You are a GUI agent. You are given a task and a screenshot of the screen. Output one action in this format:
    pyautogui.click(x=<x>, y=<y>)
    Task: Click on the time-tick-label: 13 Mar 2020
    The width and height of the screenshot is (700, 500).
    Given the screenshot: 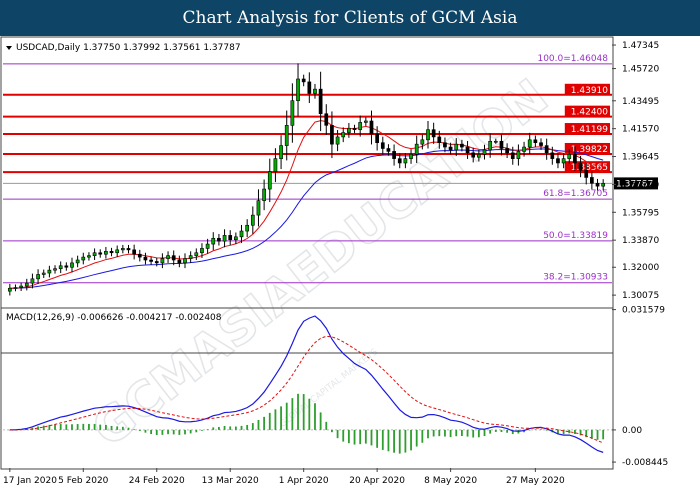 What is the action you would take?
    pyautogui.click(x=230, y=481)
    